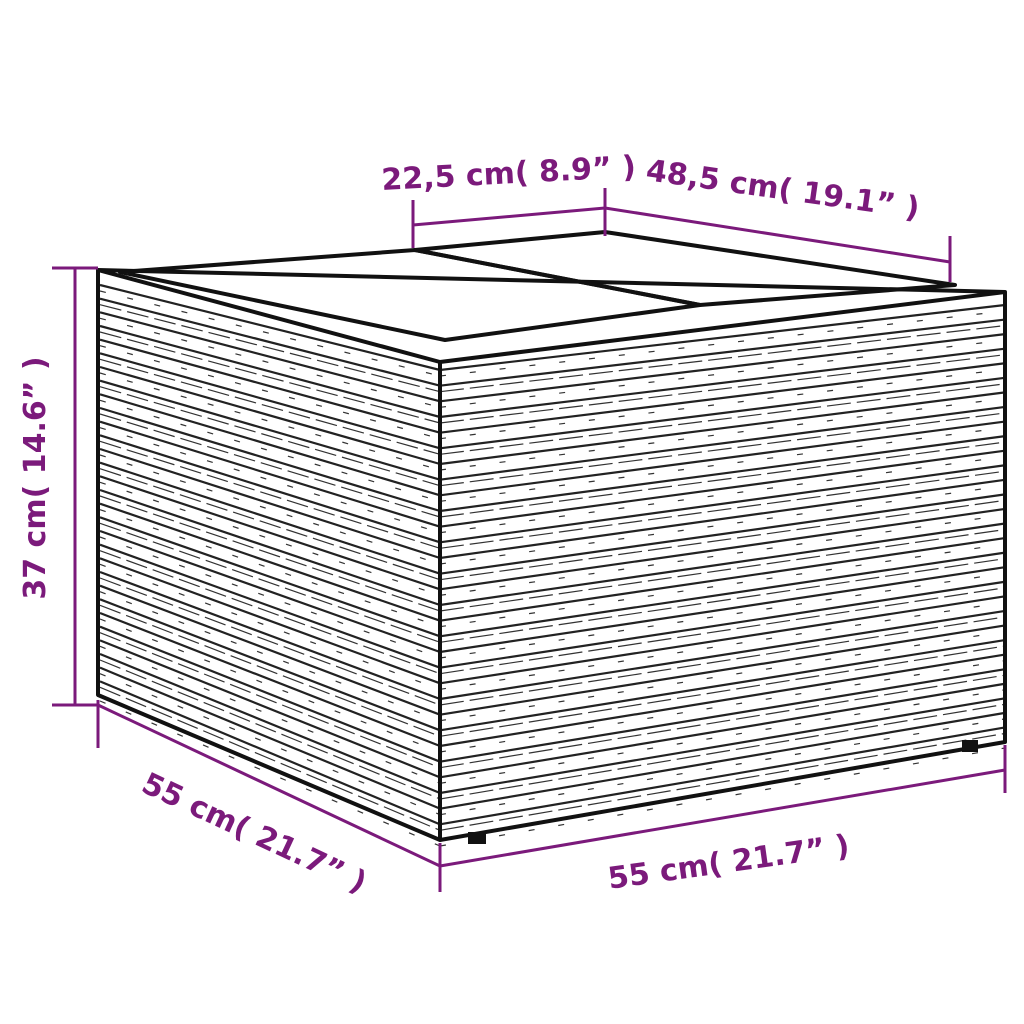  What do you see at coordinates (777, 235) in the screenshot?
I see `dim-line-top-depth` at bounding box center [777, 235].